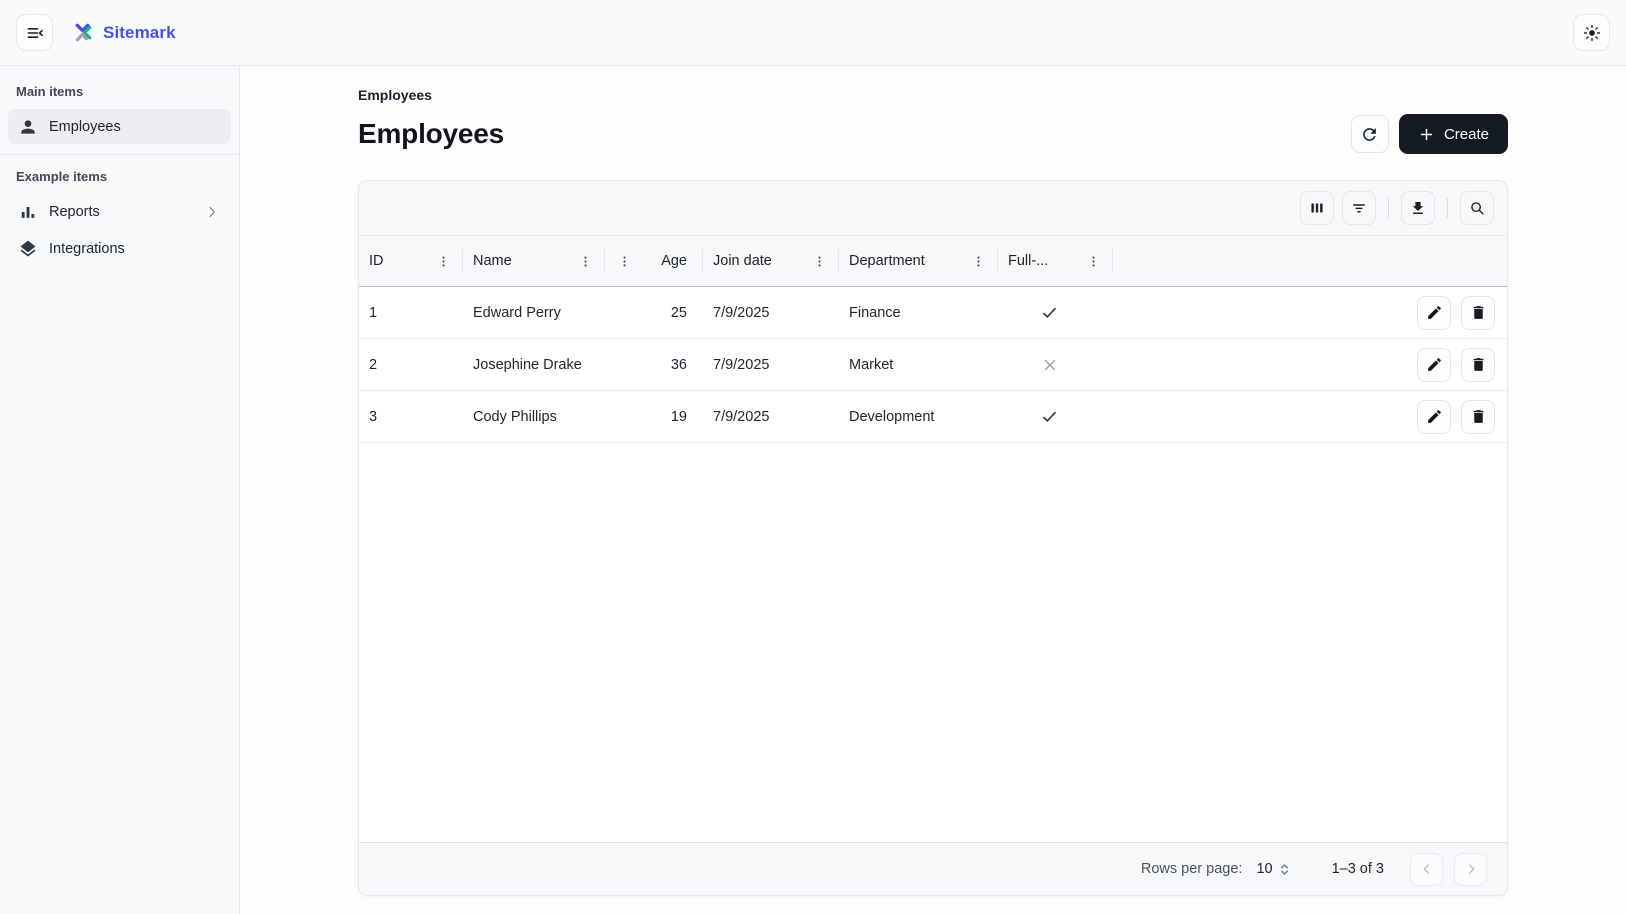  Describe the element at coordinates (1426, 134) in the screenshot. I see `plus-icon` at that location.